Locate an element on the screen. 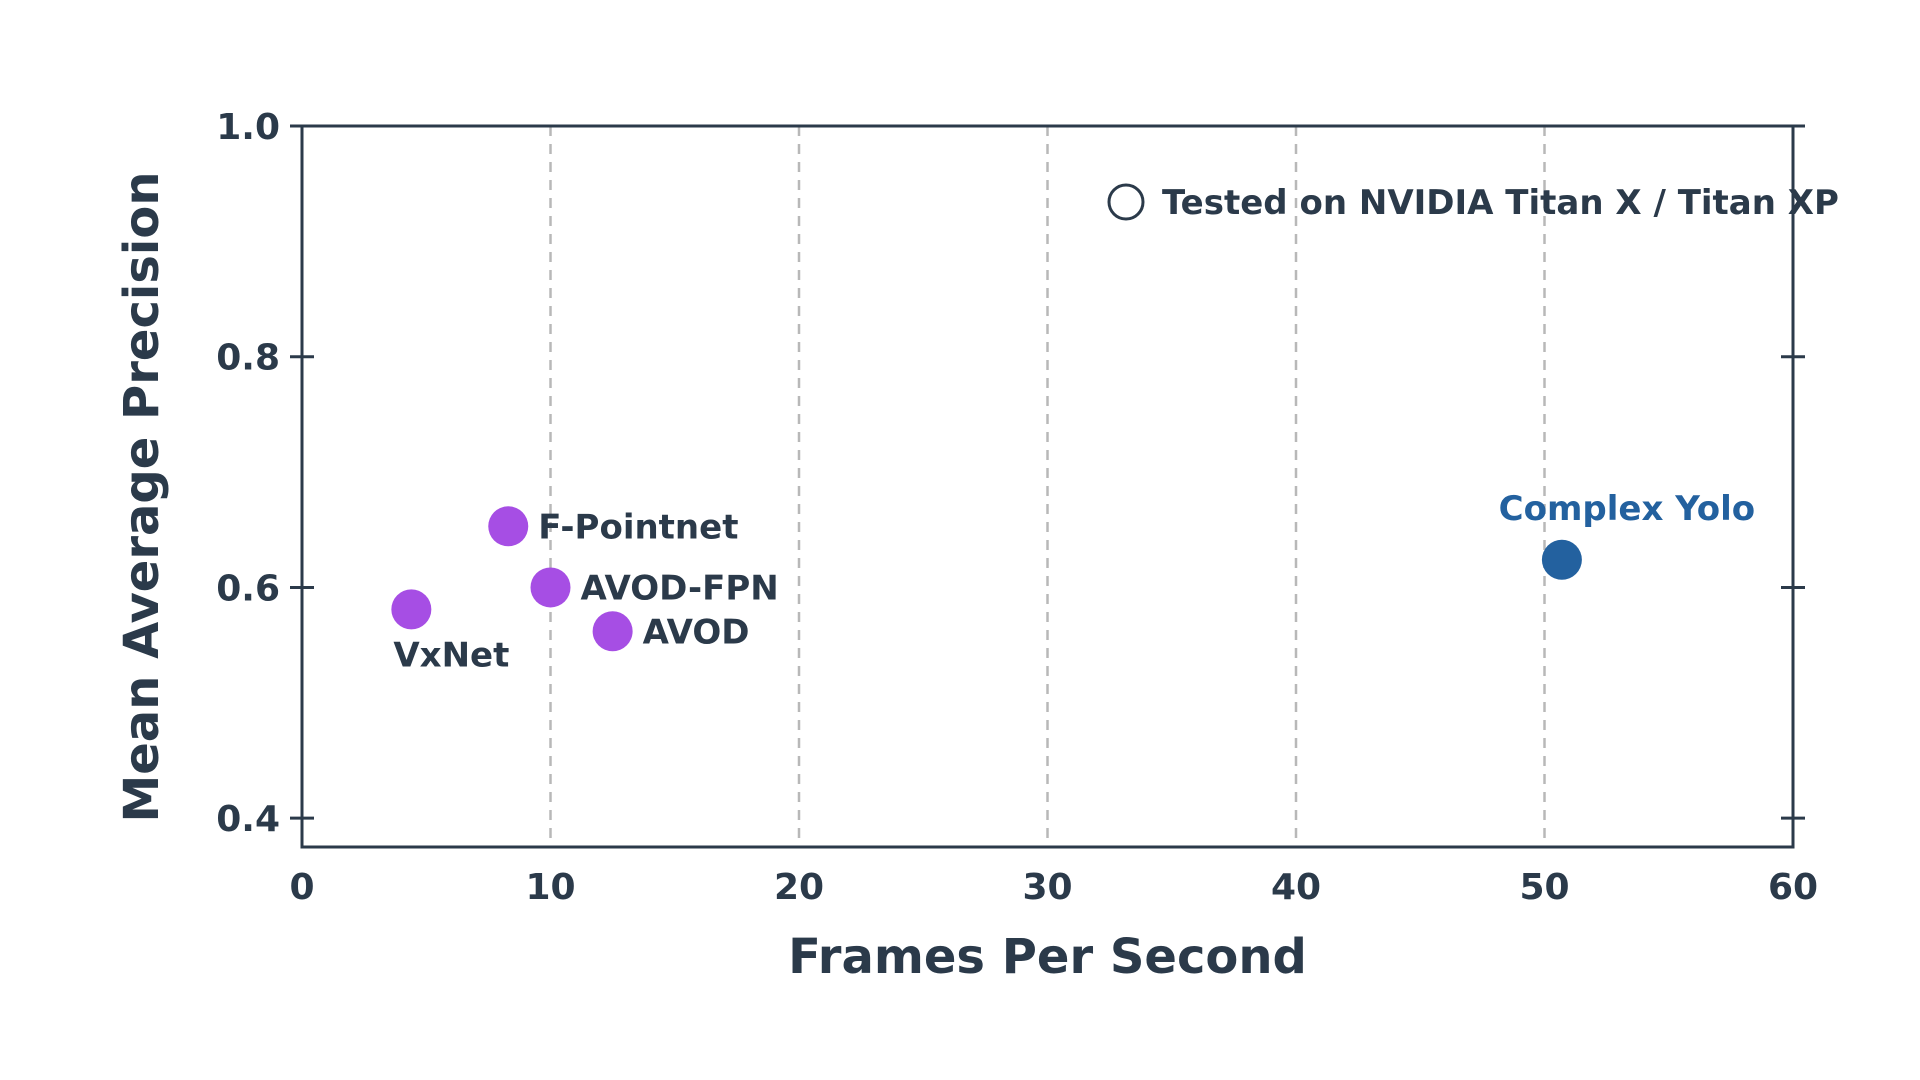 This screenshot has width=1920, height=1080. legend-label: Tested on NVIDIA Titan X / Titan XP is located at coordinates (1500, 203).